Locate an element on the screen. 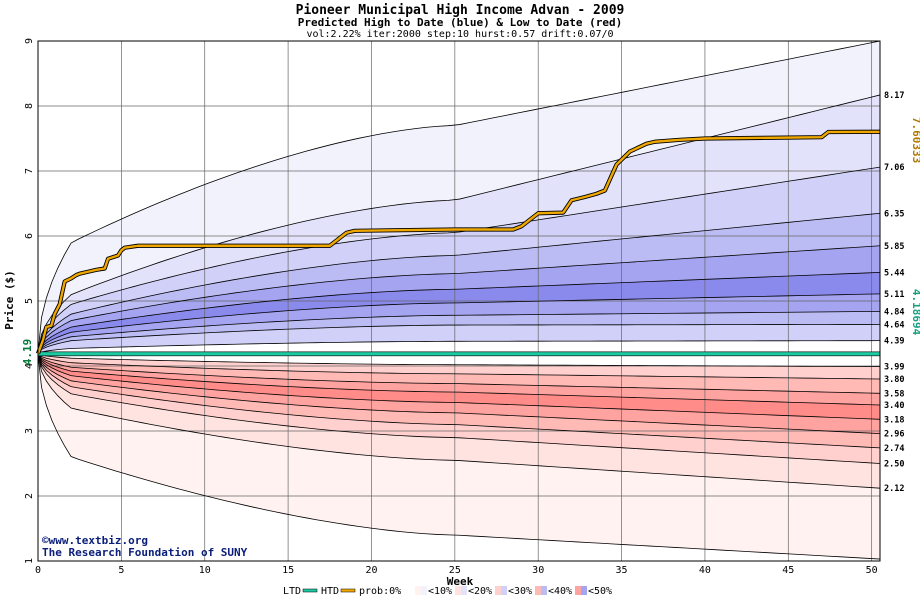 The height and width of the screenshot is (600, 920). x-tick-label: 20 is located at coordinates (371, 570).